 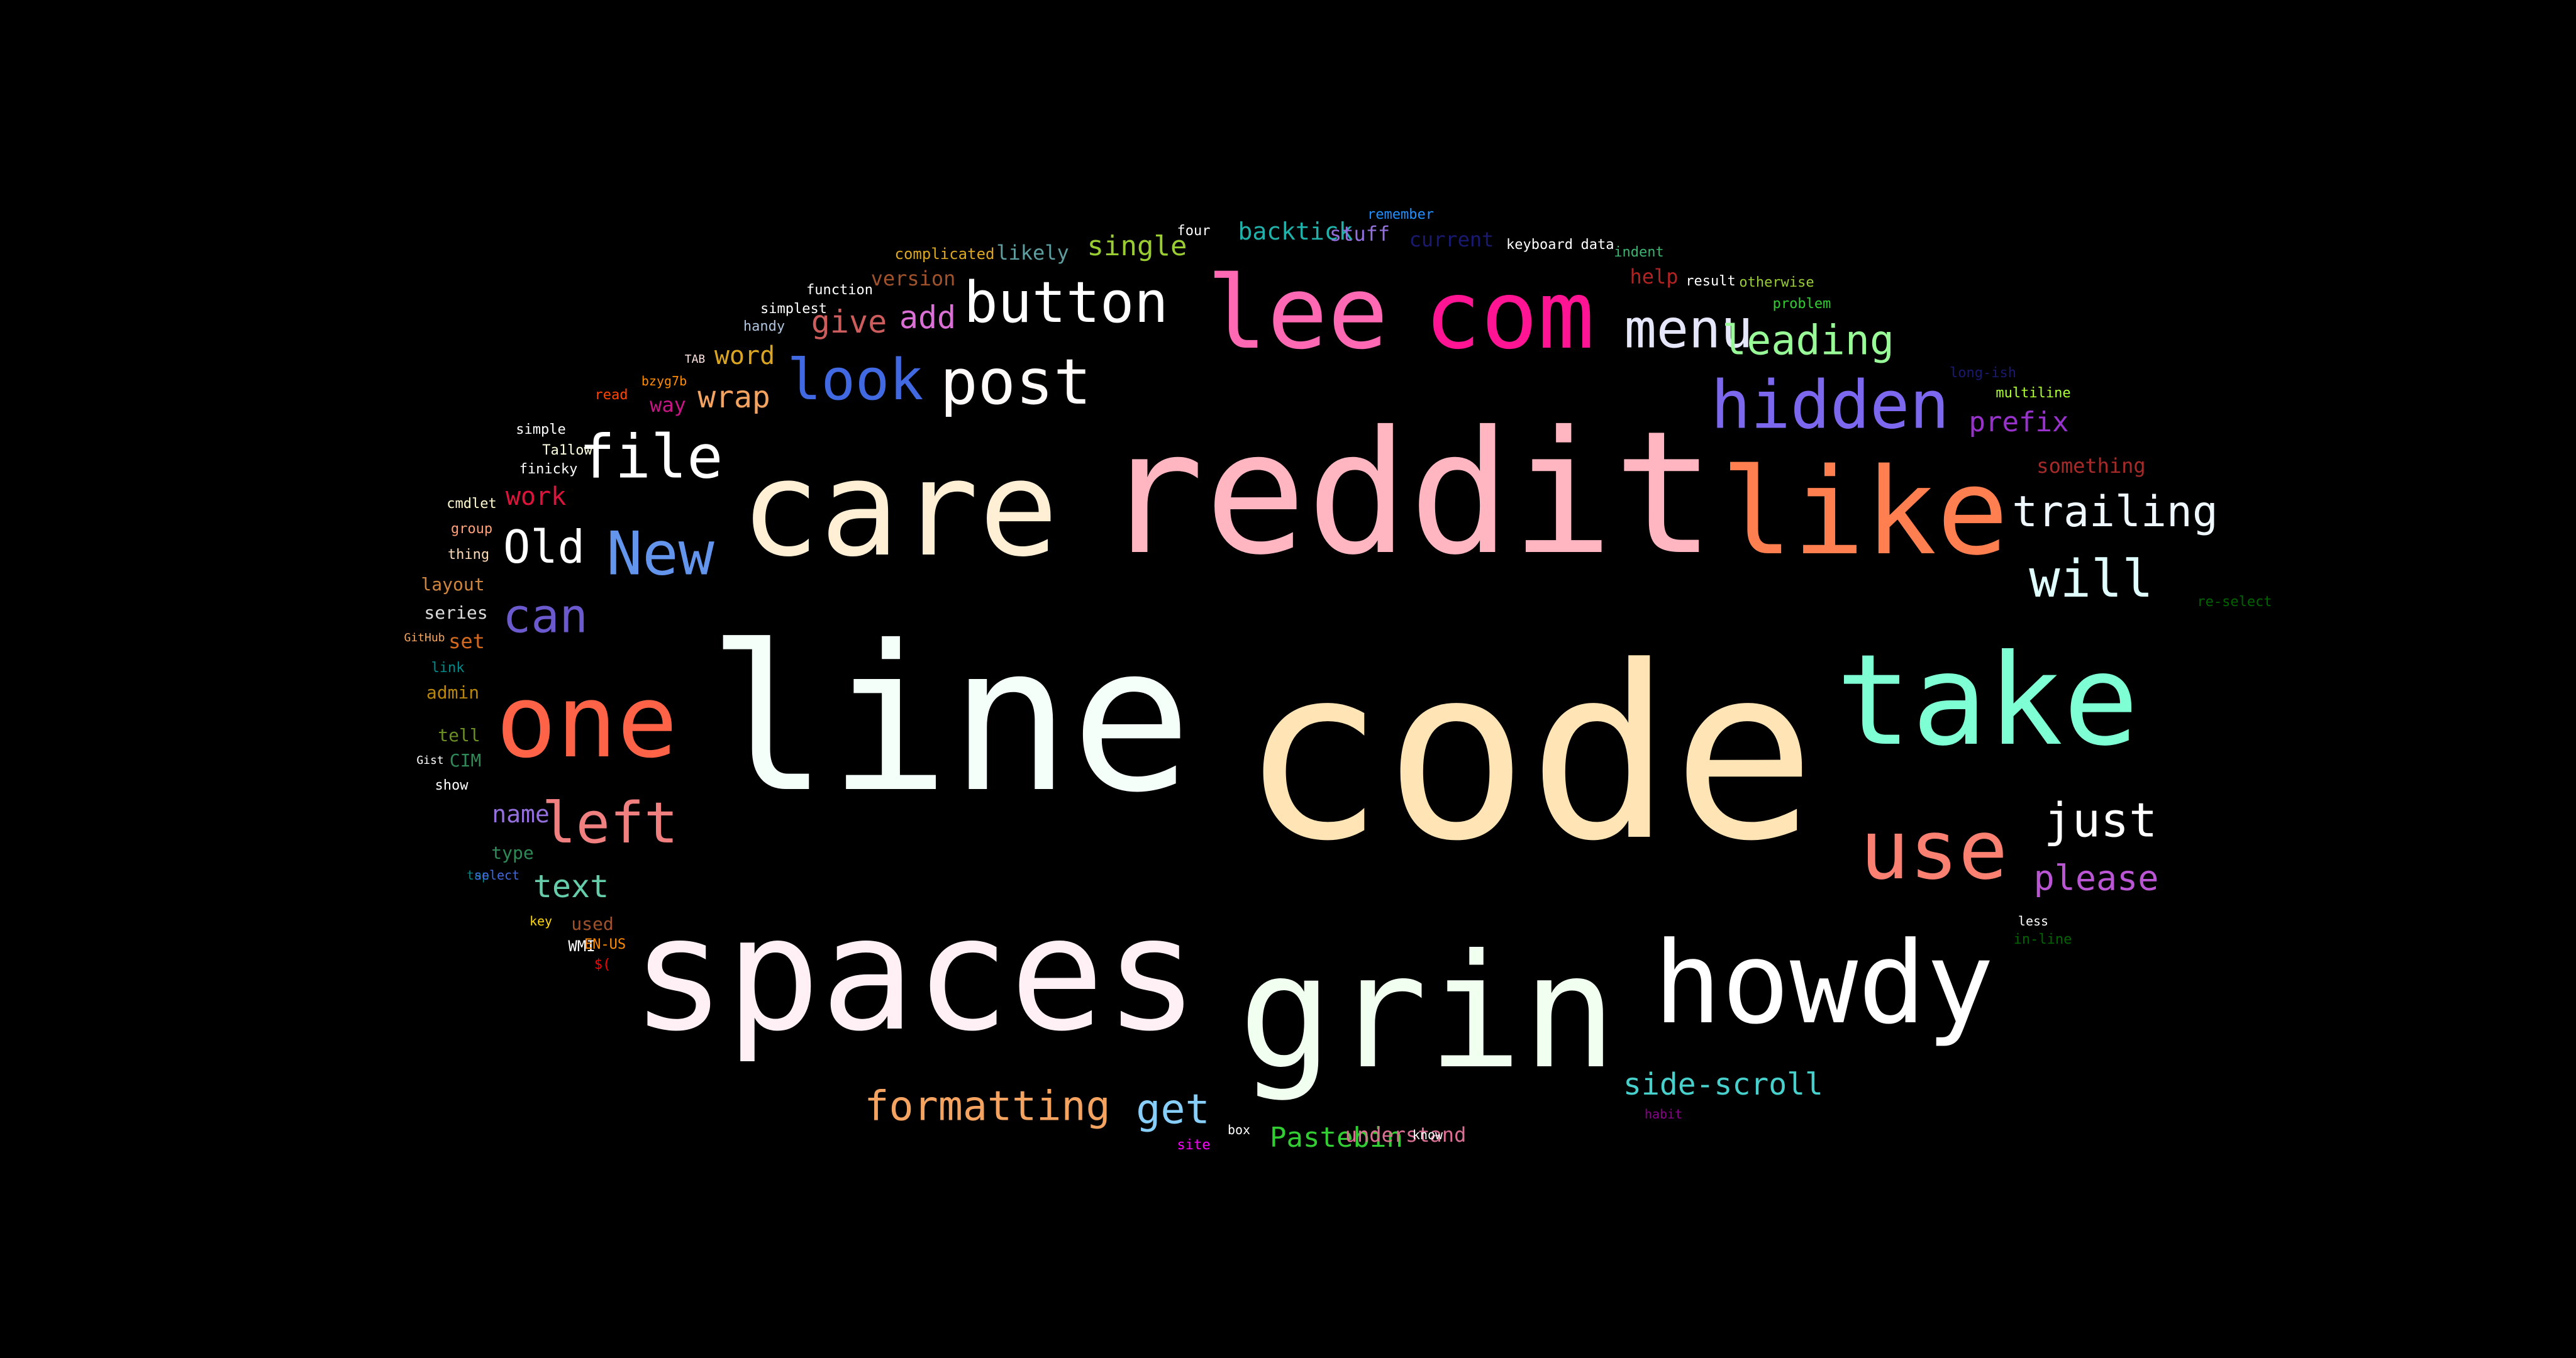 I want to click on word-handy: handy, so click(x=764, y=326).